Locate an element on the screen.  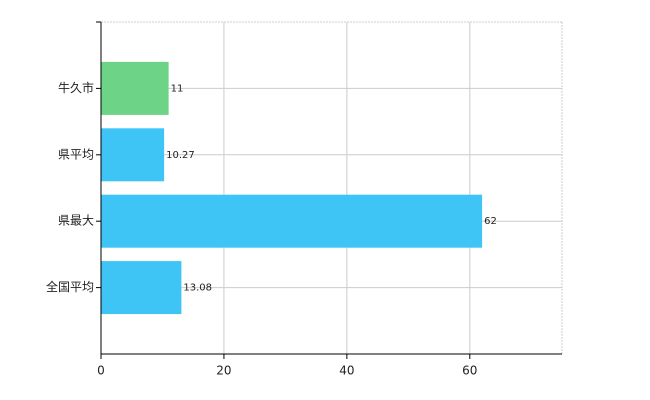
x-tick-label: 60 is located at coordinates (469, 371).